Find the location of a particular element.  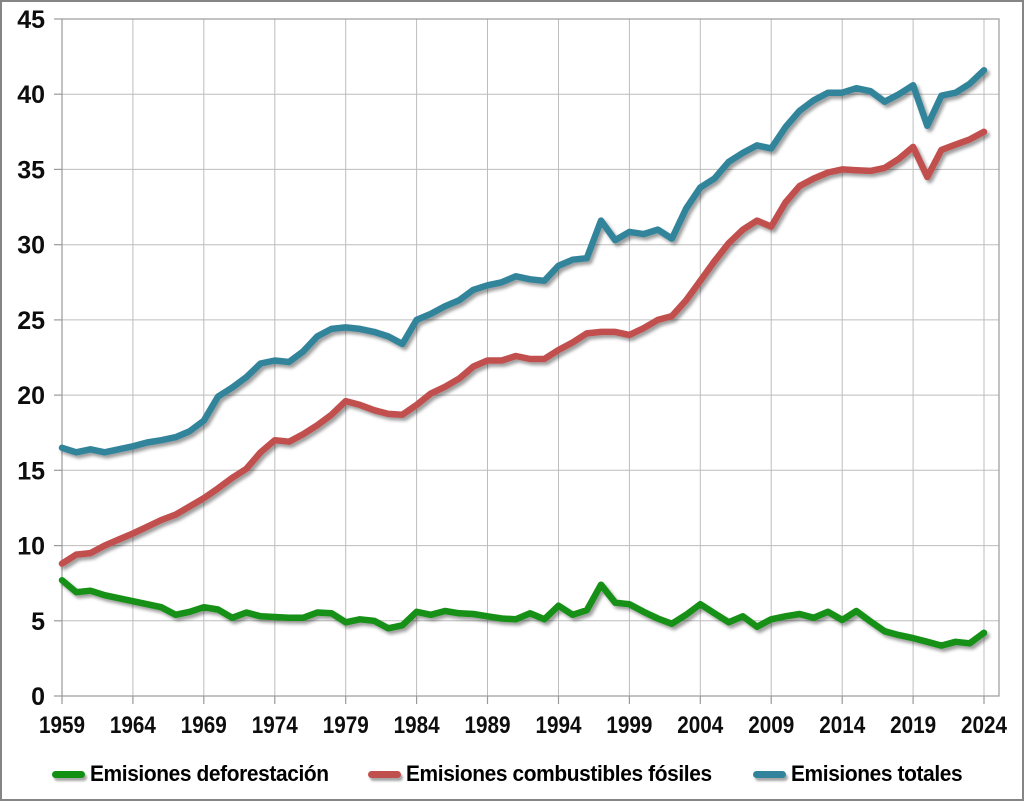

legend-item-combustibles-fosiles: Emisiones combustibles fósiles is located at coordinates (547, 774).